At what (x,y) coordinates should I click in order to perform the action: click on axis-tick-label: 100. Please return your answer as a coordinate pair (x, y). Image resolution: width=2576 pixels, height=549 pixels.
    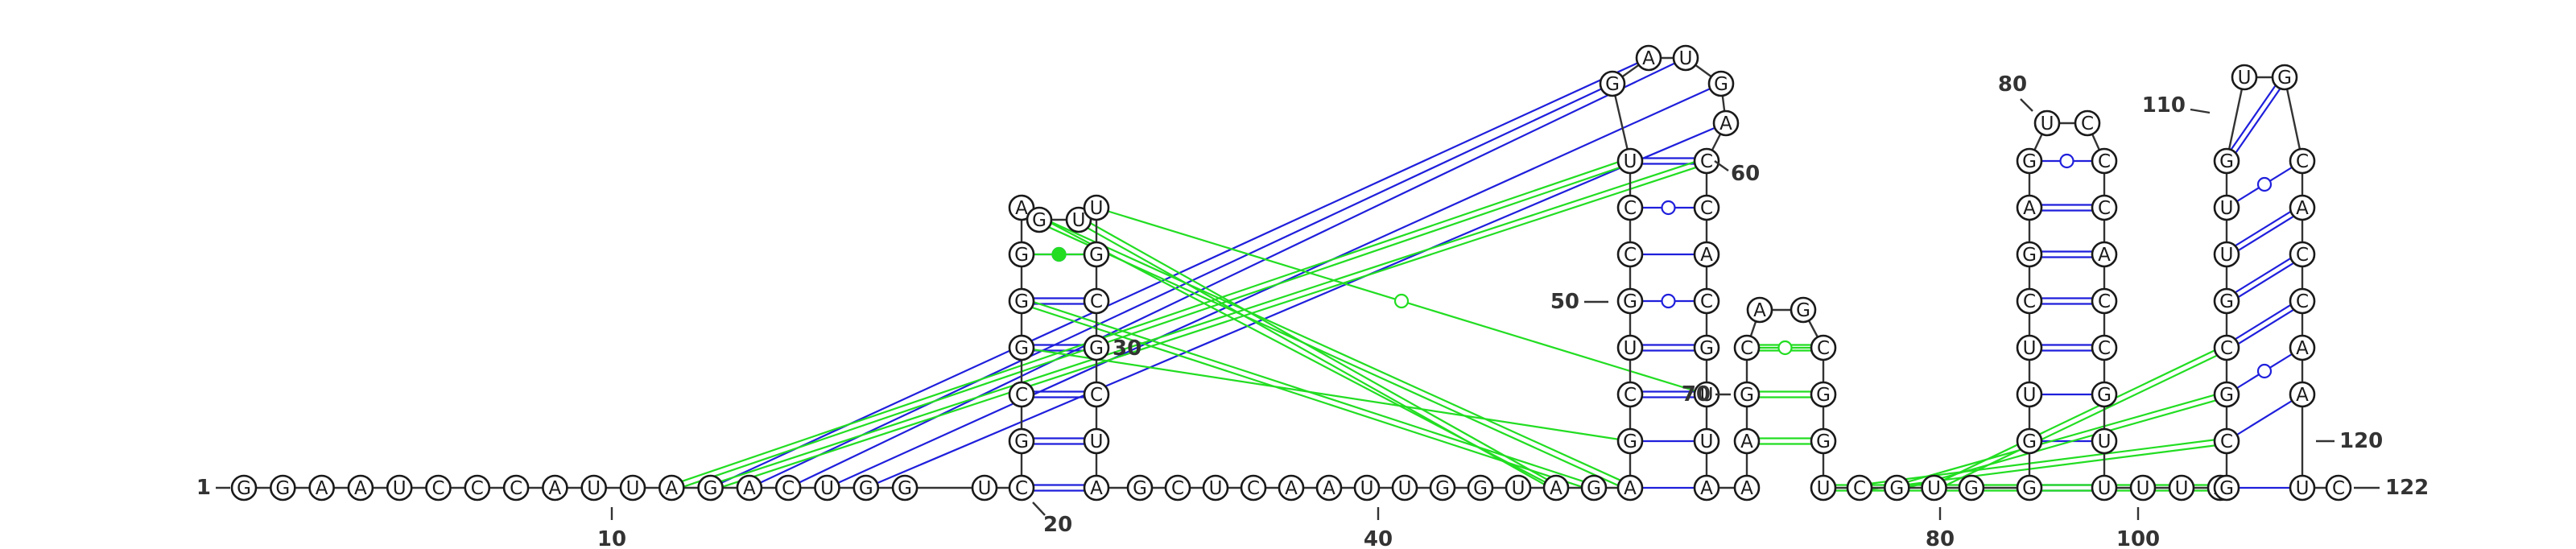
    Looking at the image, I should click on (2138, 538).